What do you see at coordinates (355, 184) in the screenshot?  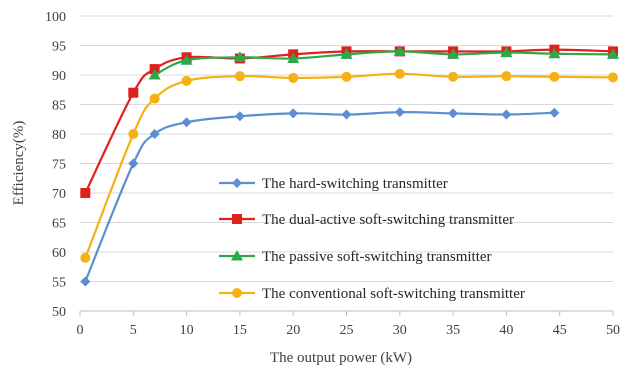 I see `legend-label-hard-switching: The hard-switching transmitter` at bounding box center [355, 184].